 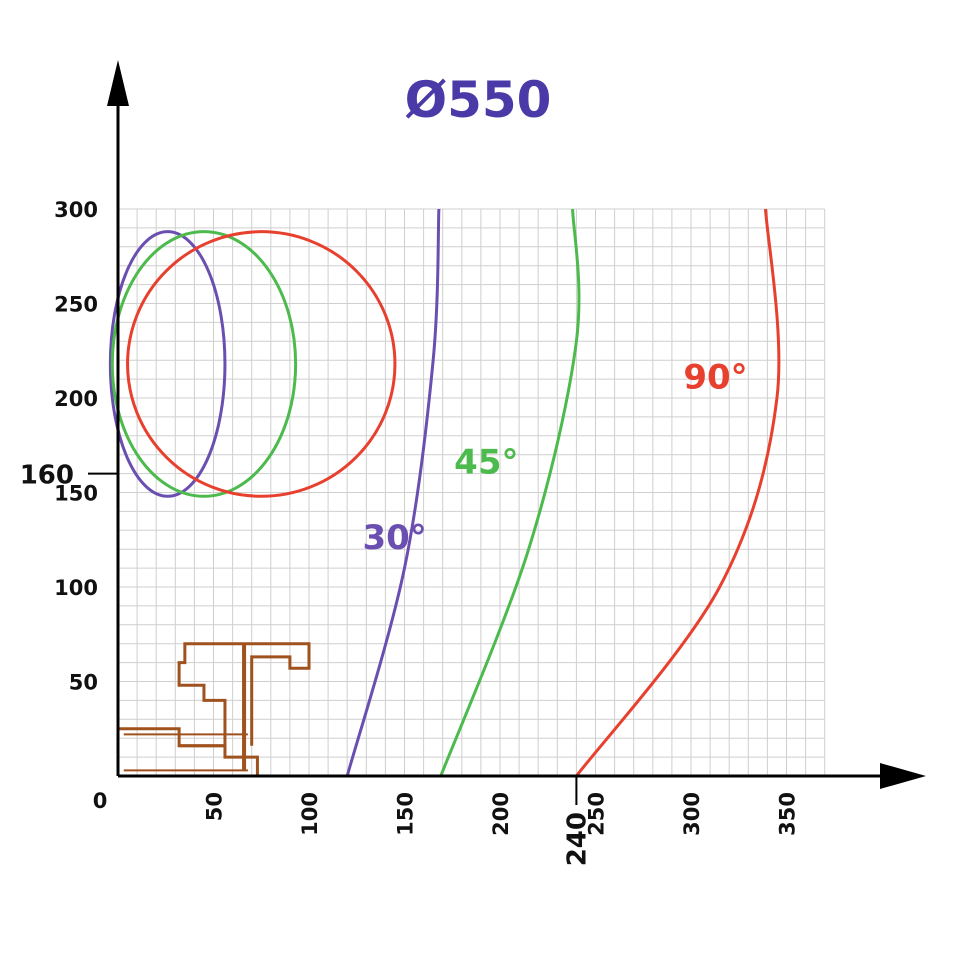 What do you see at coordinates (76, 494) in the screenshot?
I see `y-tick-label: 150` at bounding box center [76, 494].